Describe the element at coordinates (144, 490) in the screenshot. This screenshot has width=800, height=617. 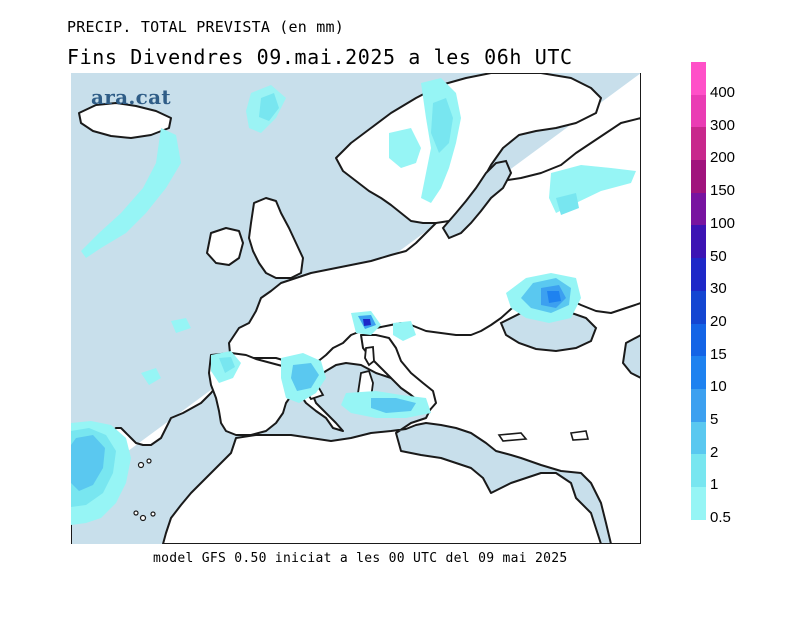
I see `island-dots` at that location.